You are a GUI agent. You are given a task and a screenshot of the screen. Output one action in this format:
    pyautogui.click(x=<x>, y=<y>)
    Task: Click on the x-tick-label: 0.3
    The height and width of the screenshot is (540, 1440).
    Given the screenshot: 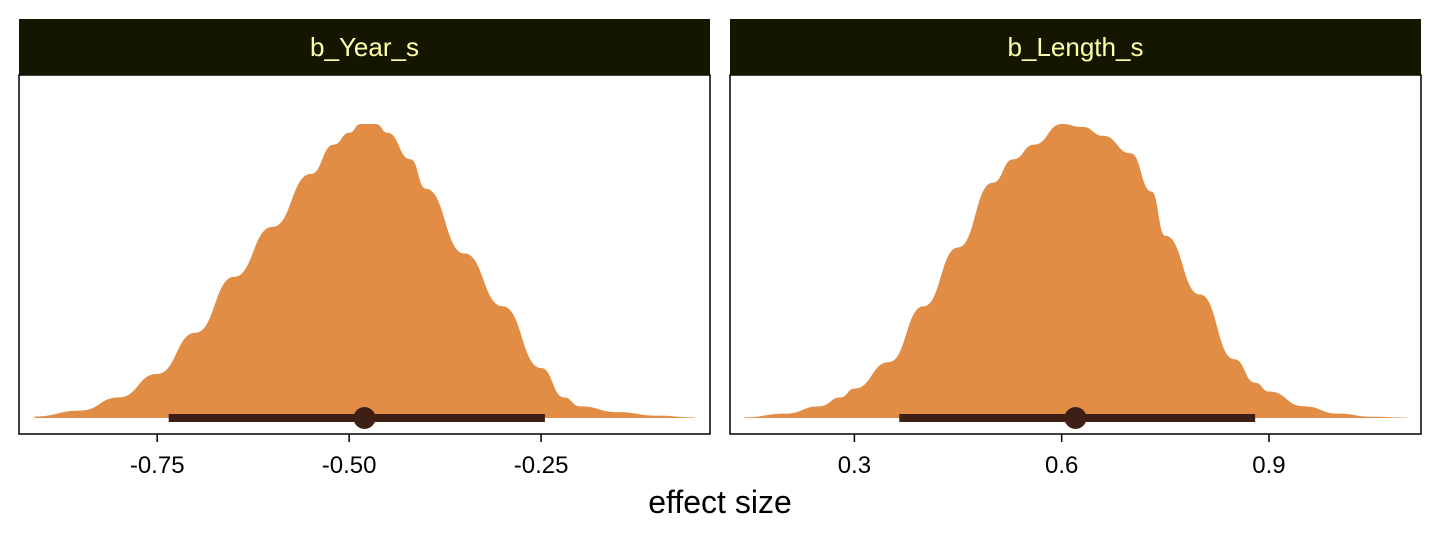 What is the action you would take?
    pyautogui.click(x=854, y=465)
    